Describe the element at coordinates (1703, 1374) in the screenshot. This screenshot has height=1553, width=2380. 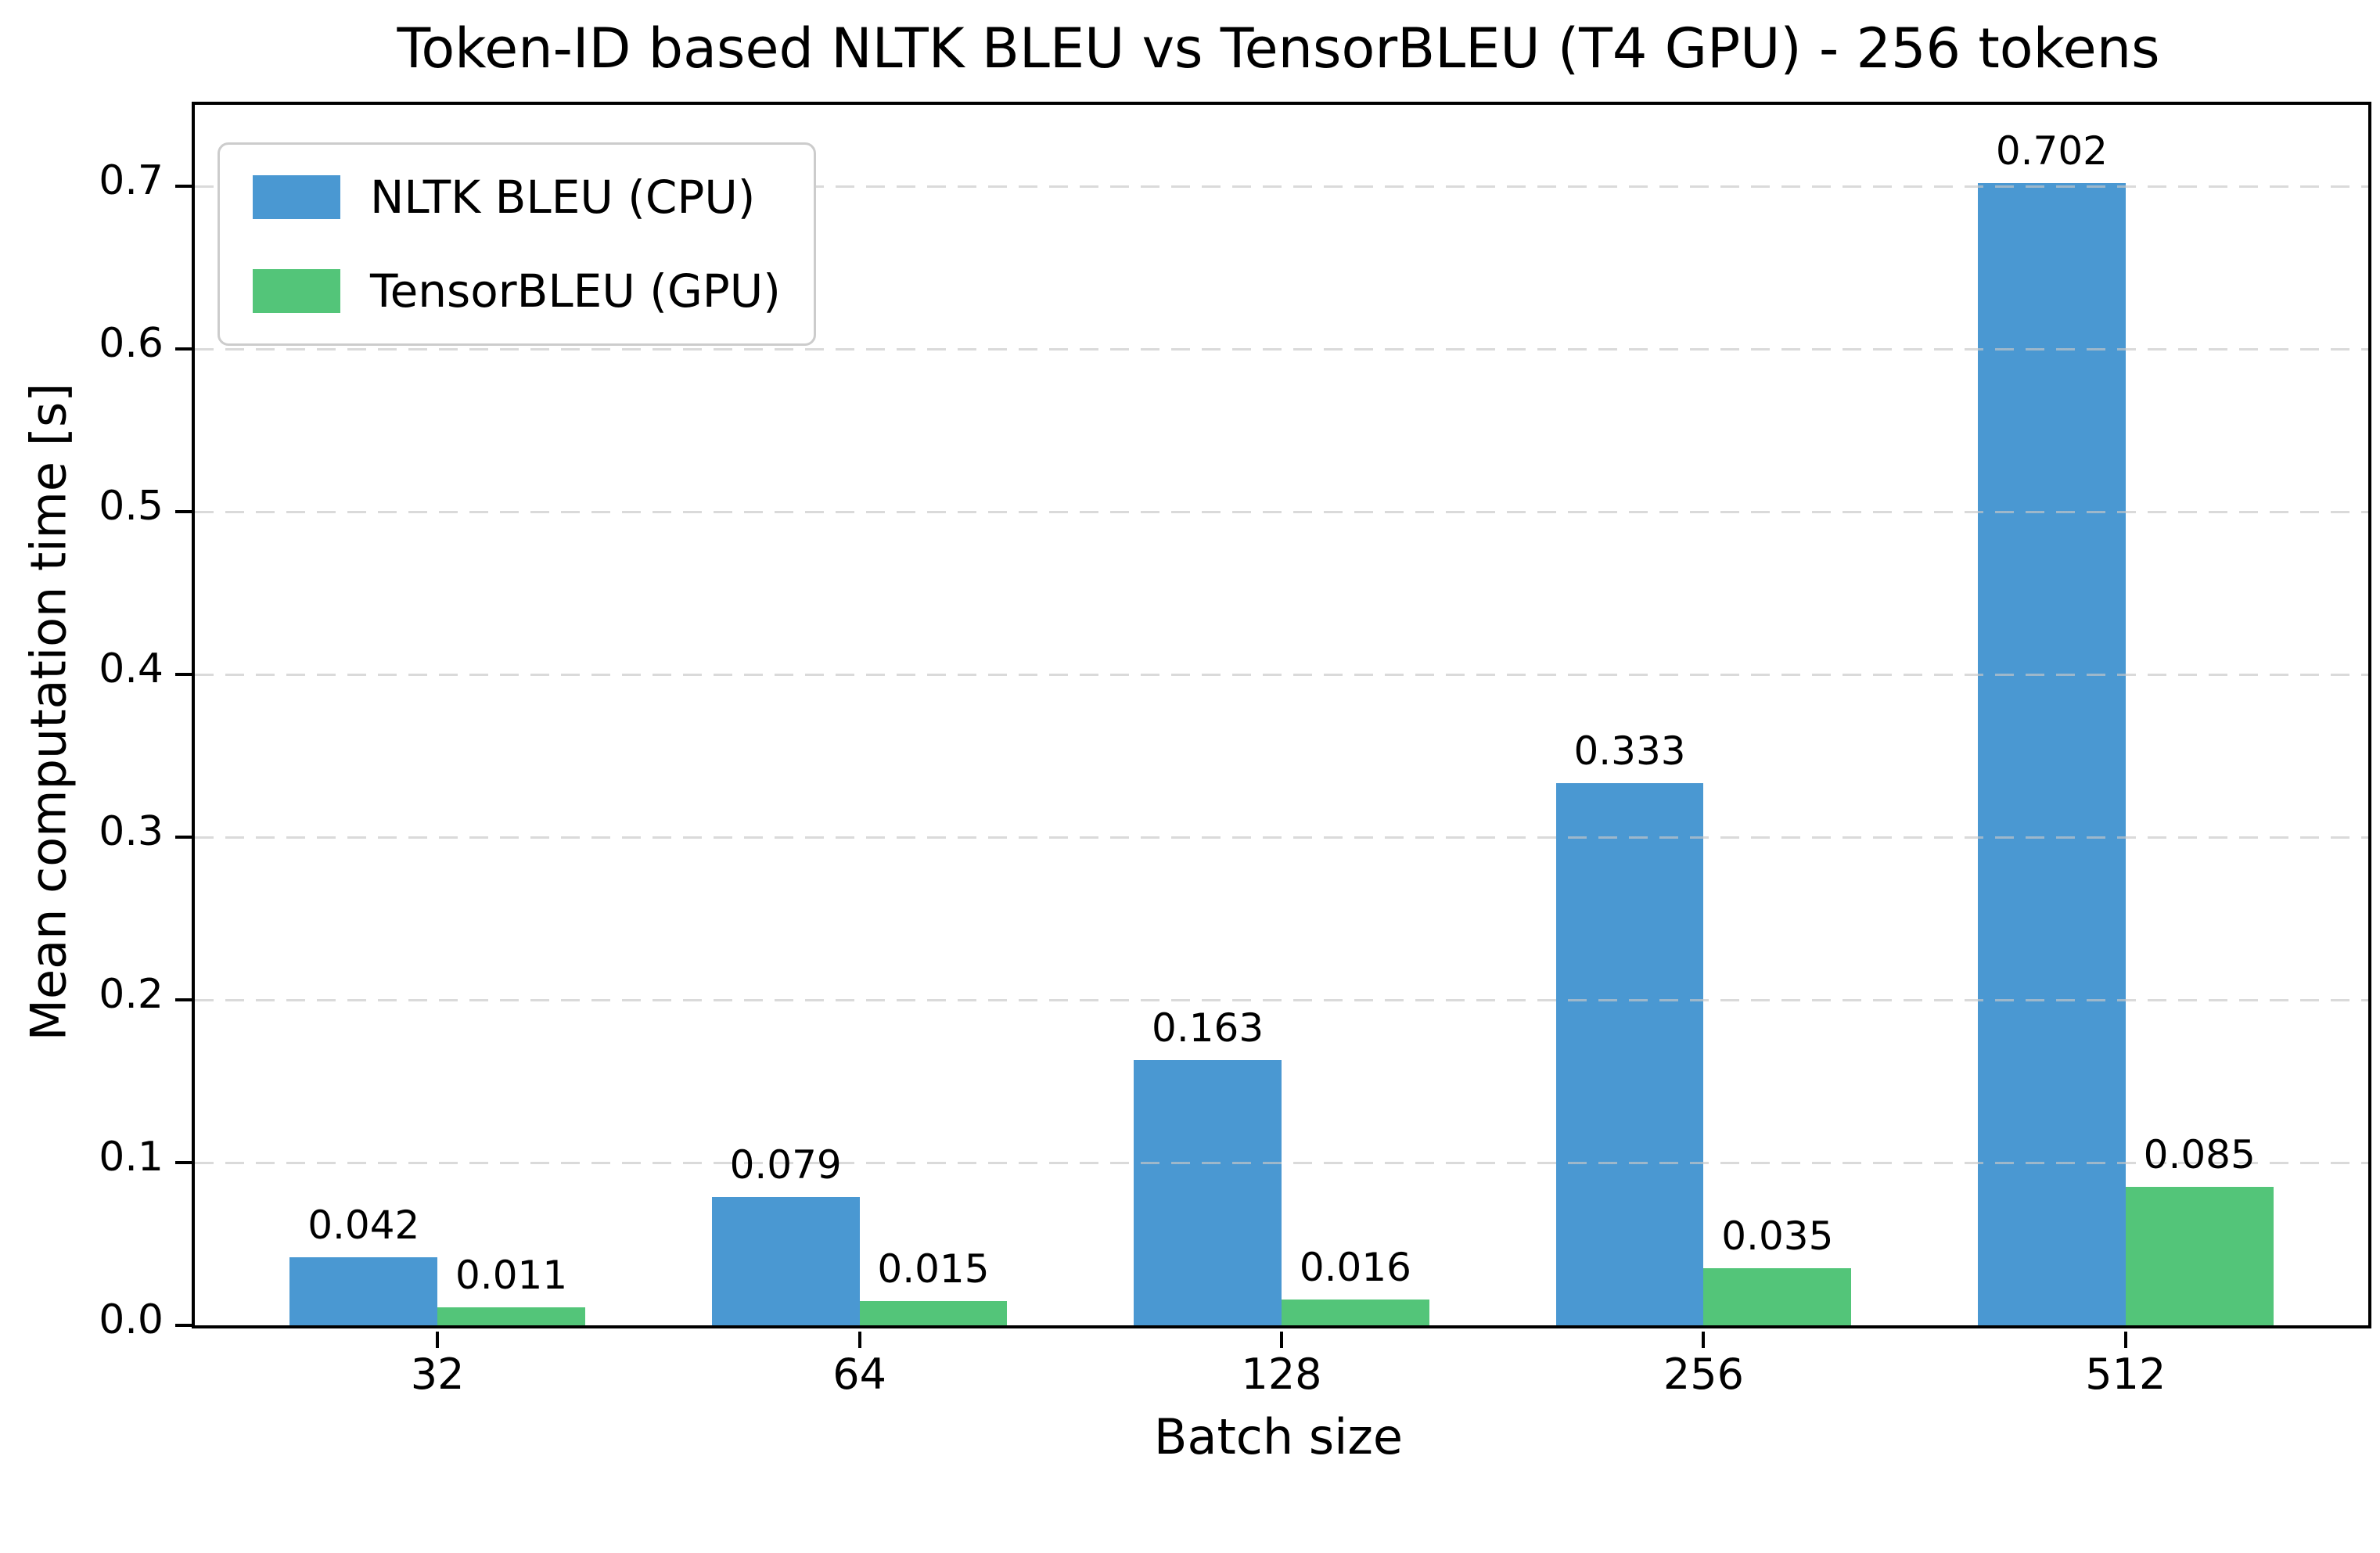
I see `x-tick-label: 256` at that location.